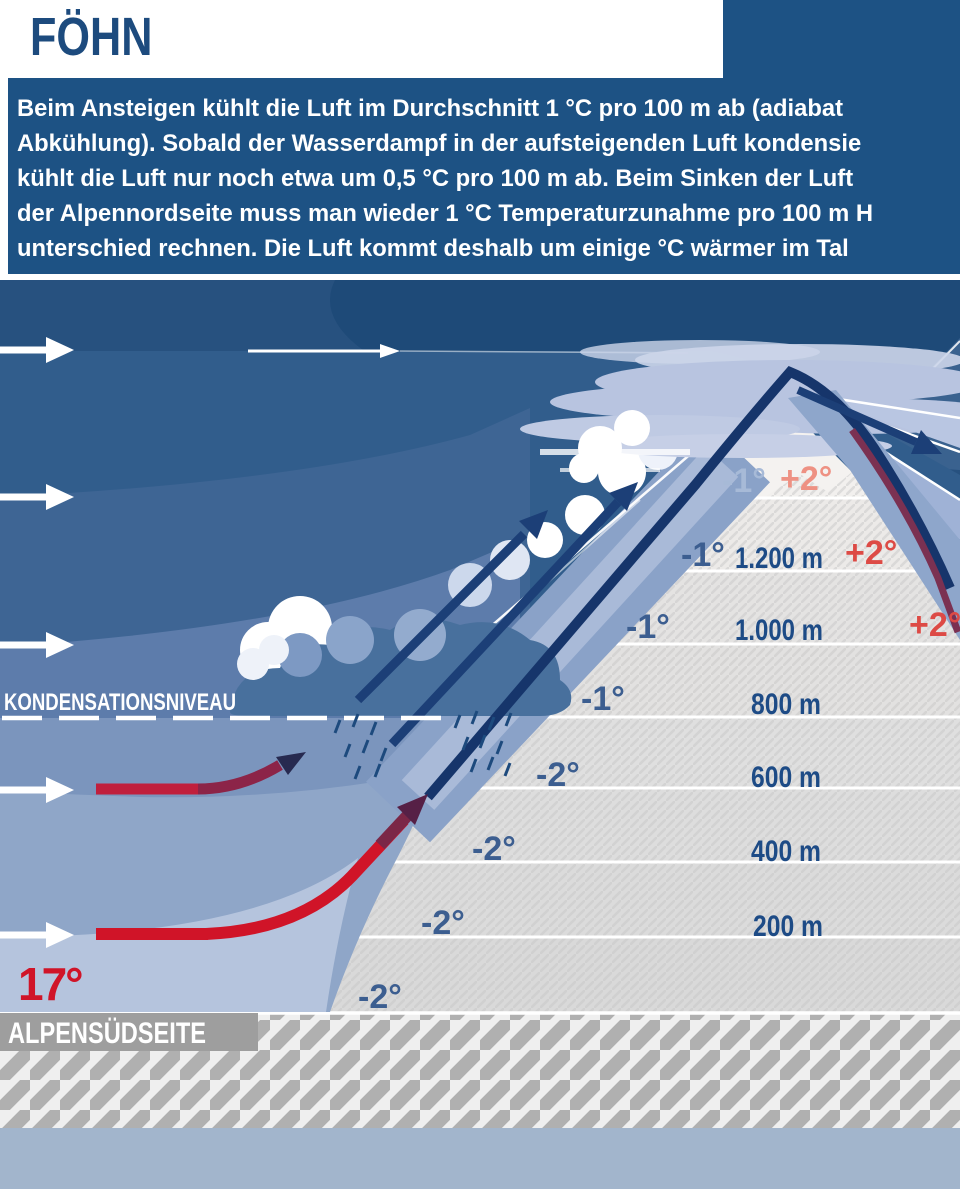  What do you see at coordinates (480, 39) in the screenshot?
I see `header: FÖHN` at bounding box center [480, 39].